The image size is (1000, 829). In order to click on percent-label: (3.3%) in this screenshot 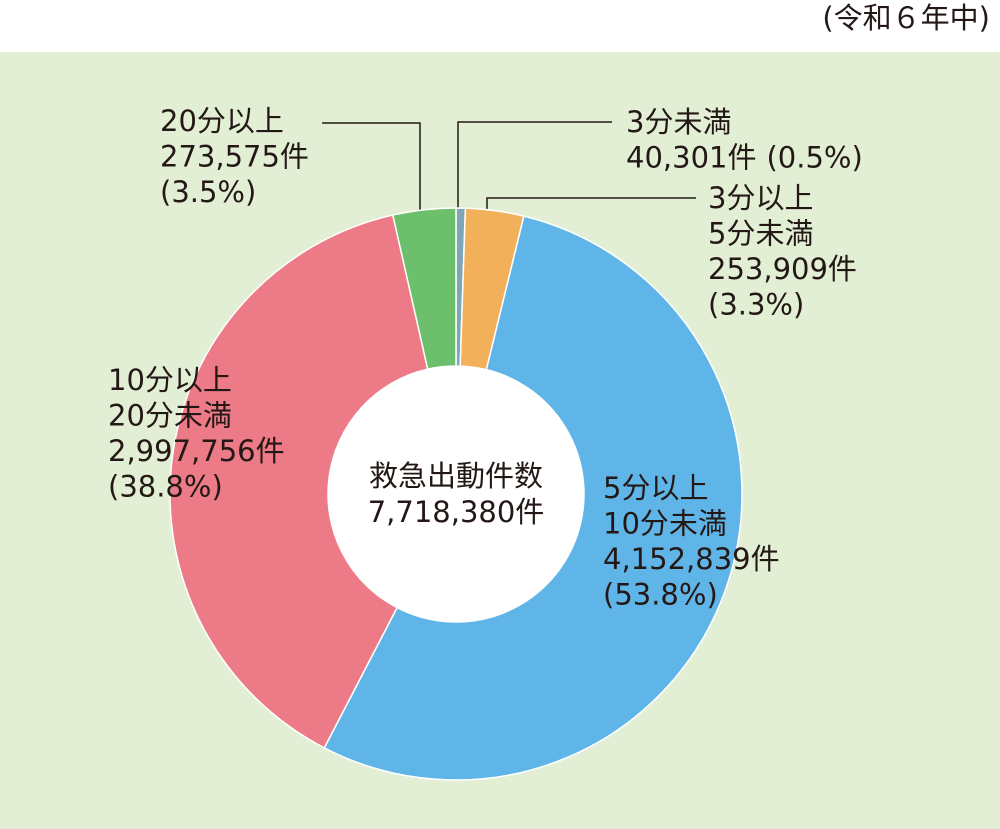, I will do `click(756, 305)`.